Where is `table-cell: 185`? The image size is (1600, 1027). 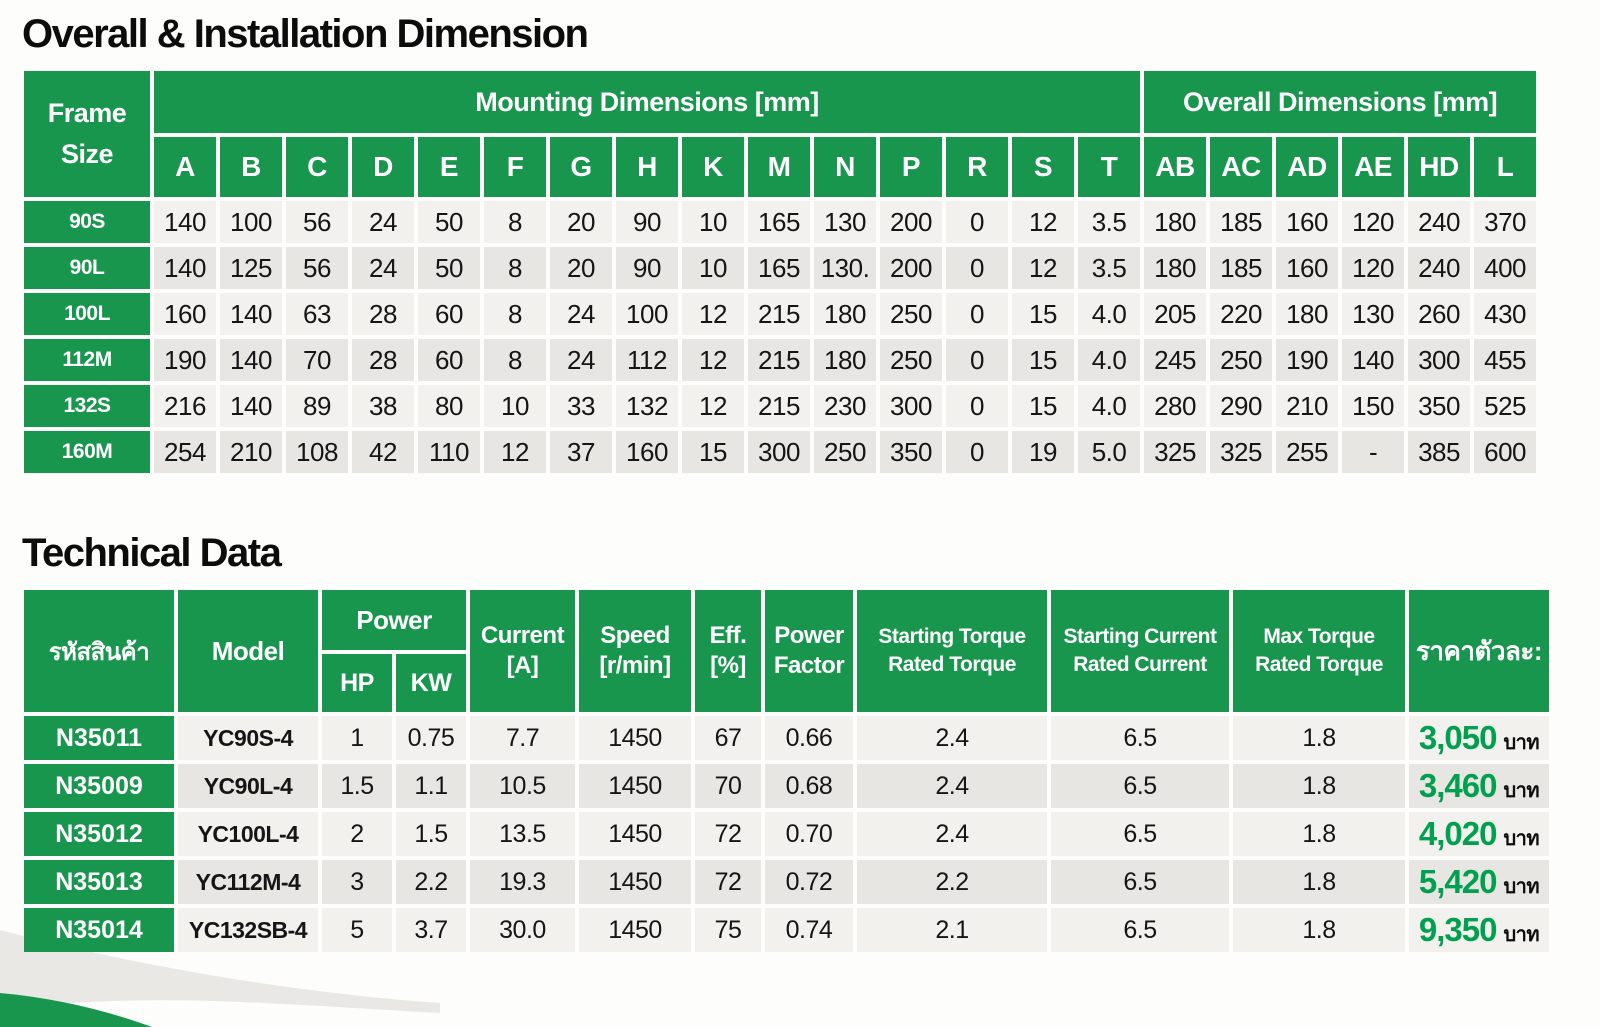 table-cell: 185 is located at coordinates (1241, 222).